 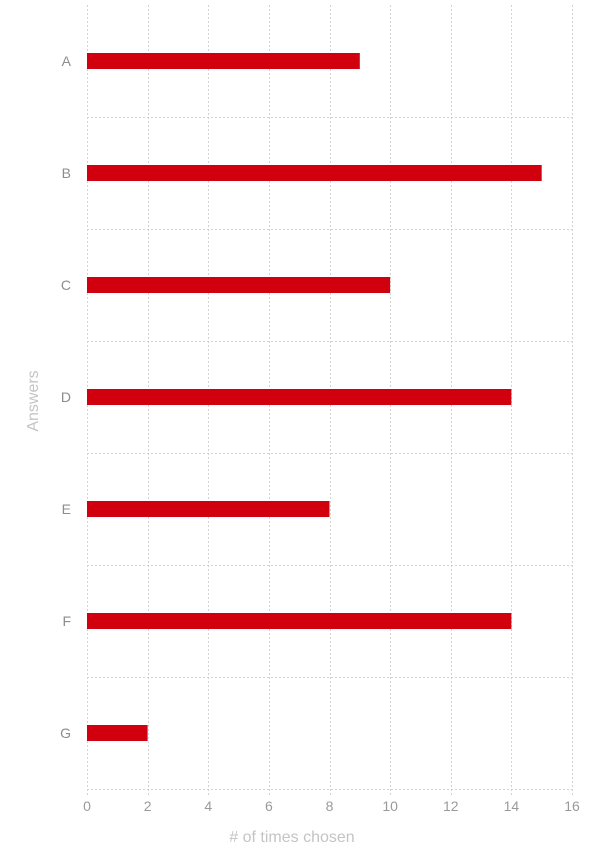 What do you see at coordinates (66, 621) in the screenshot?
I see `category-label: F` at bounding box center [66, 621].